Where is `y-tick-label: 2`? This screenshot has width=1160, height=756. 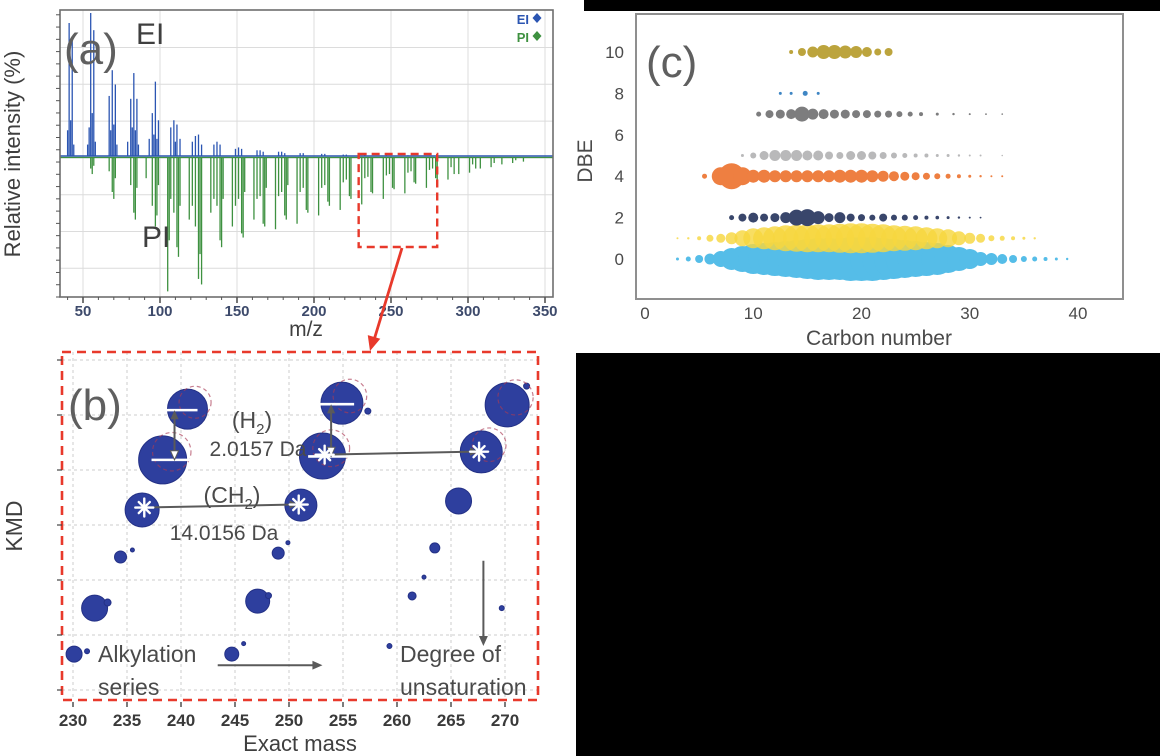
y-tick-label: 2 is located at coordinates (619, 218).